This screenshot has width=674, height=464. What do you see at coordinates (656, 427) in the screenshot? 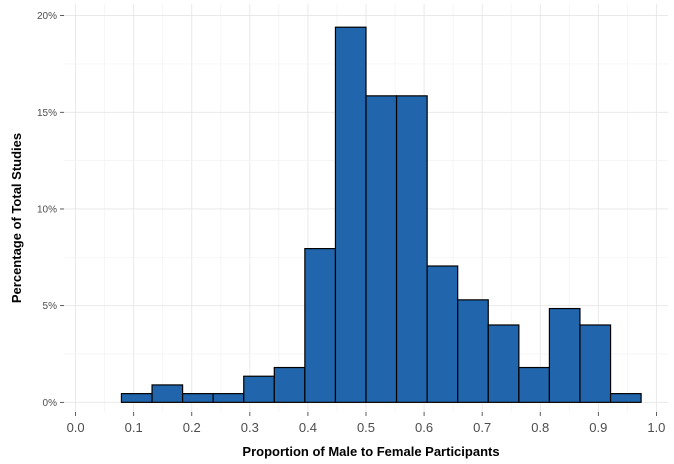
I see `x-tick-label: 1.0` at bounding box center [656, 427].